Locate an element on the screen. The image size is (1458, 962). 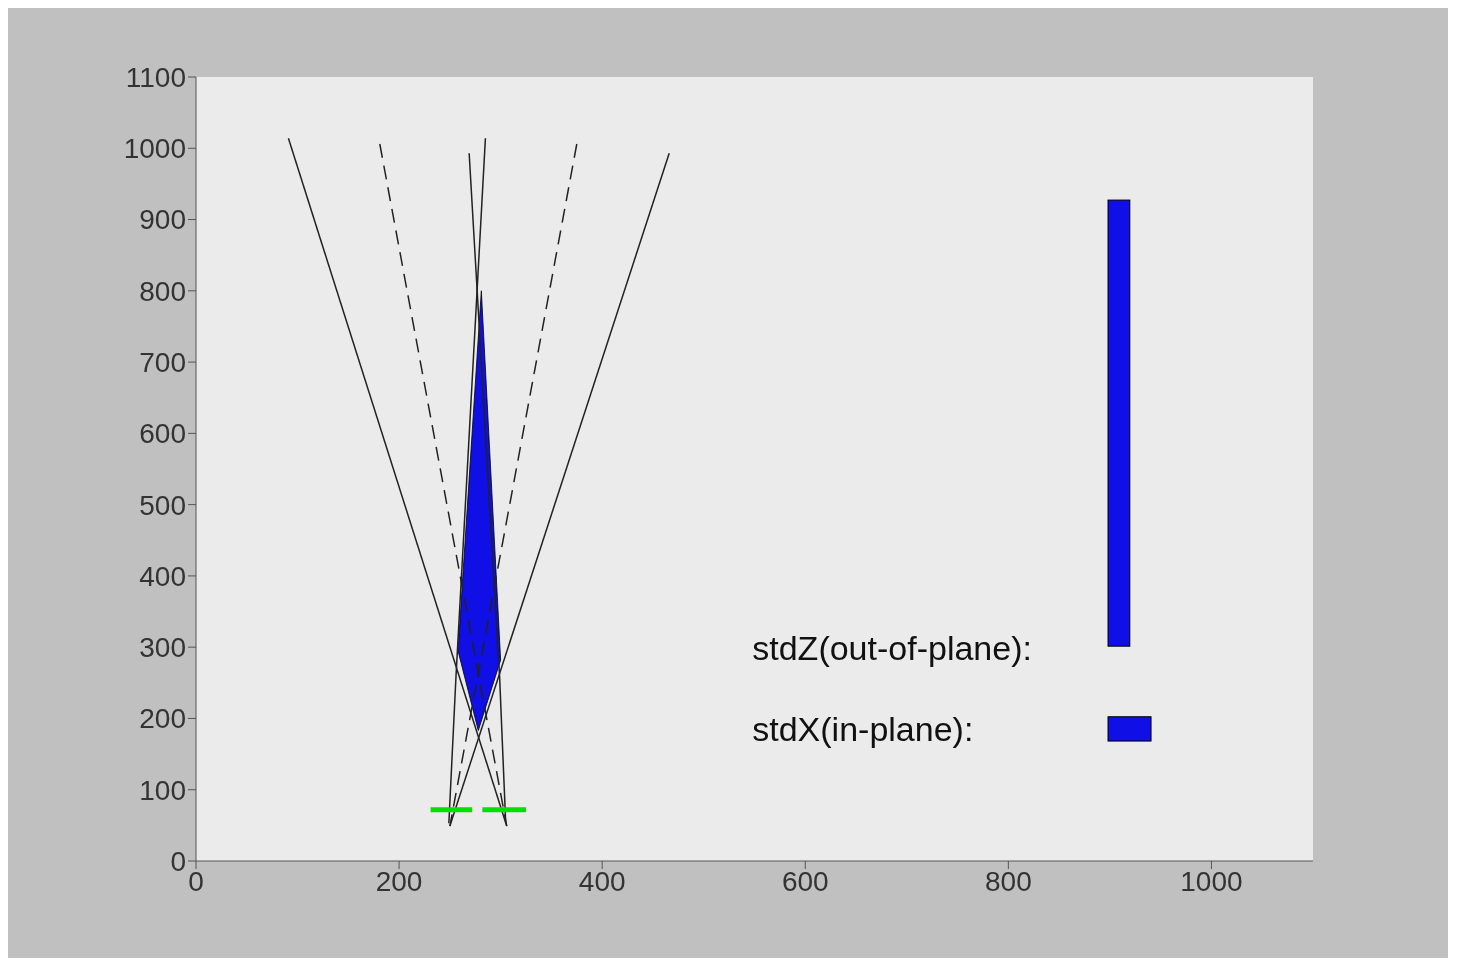
x-tick-label: 800 is located at coordinates (1008, 881).